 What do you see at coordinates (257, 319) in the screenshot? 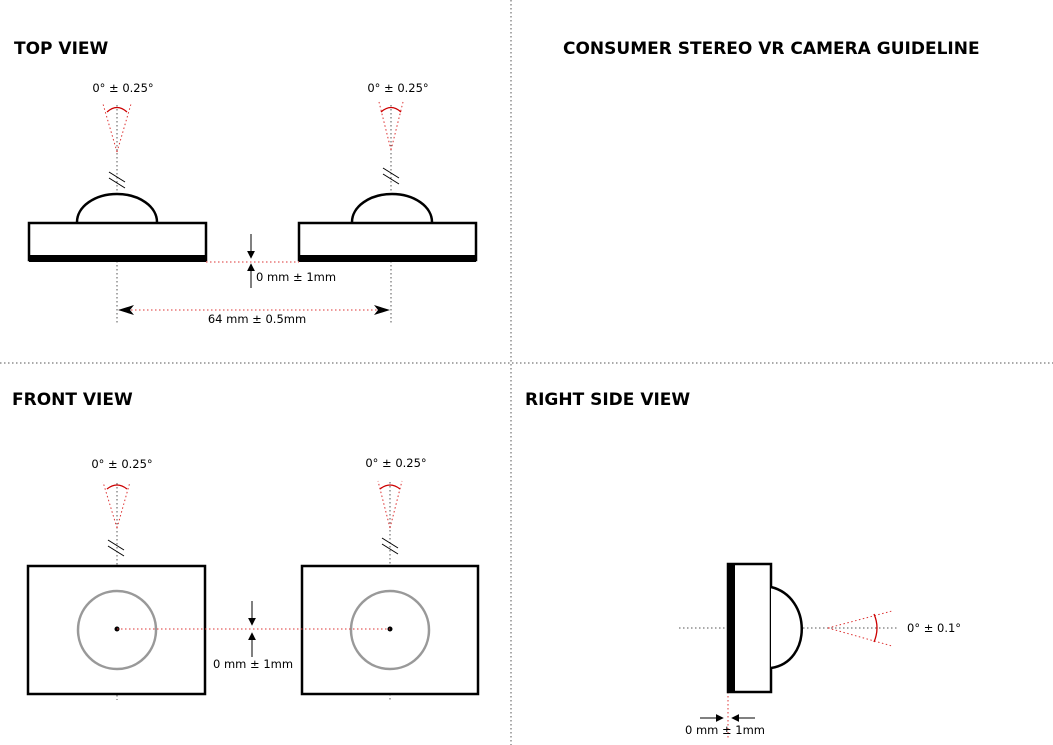
I see `top-spacing-label: 64 mm ± 0.5mm` at bounding box center [257, 319].